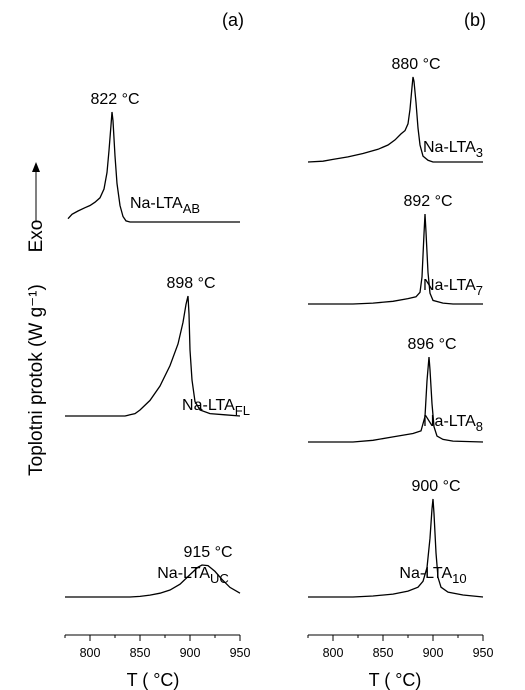 Image resolution: width=525 pixels, height=690 pixels. I want to click on series-label: Na-LTAAB, so click(165, 205).